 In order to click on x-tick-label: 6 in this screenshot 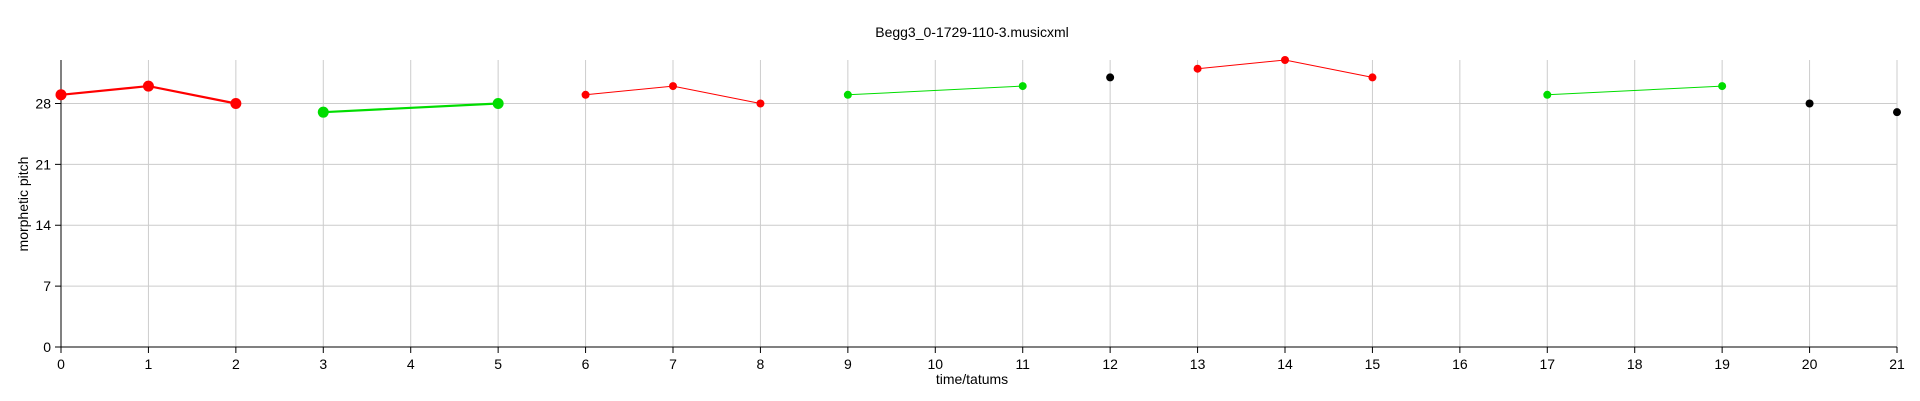, I will do `click(586, 364)`.